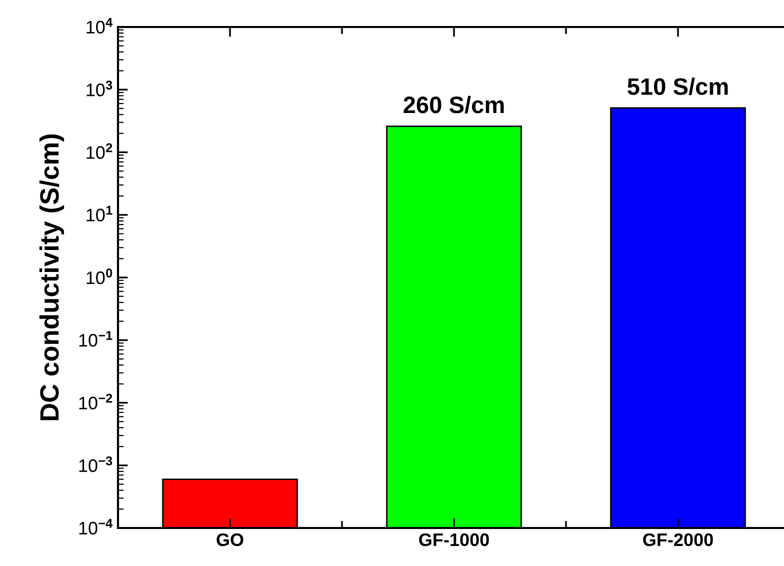  What do you see at coordinates (678, 87) in the screenshot?
I see `data-label: 510 S/cm` at bounding box center [678, 87].